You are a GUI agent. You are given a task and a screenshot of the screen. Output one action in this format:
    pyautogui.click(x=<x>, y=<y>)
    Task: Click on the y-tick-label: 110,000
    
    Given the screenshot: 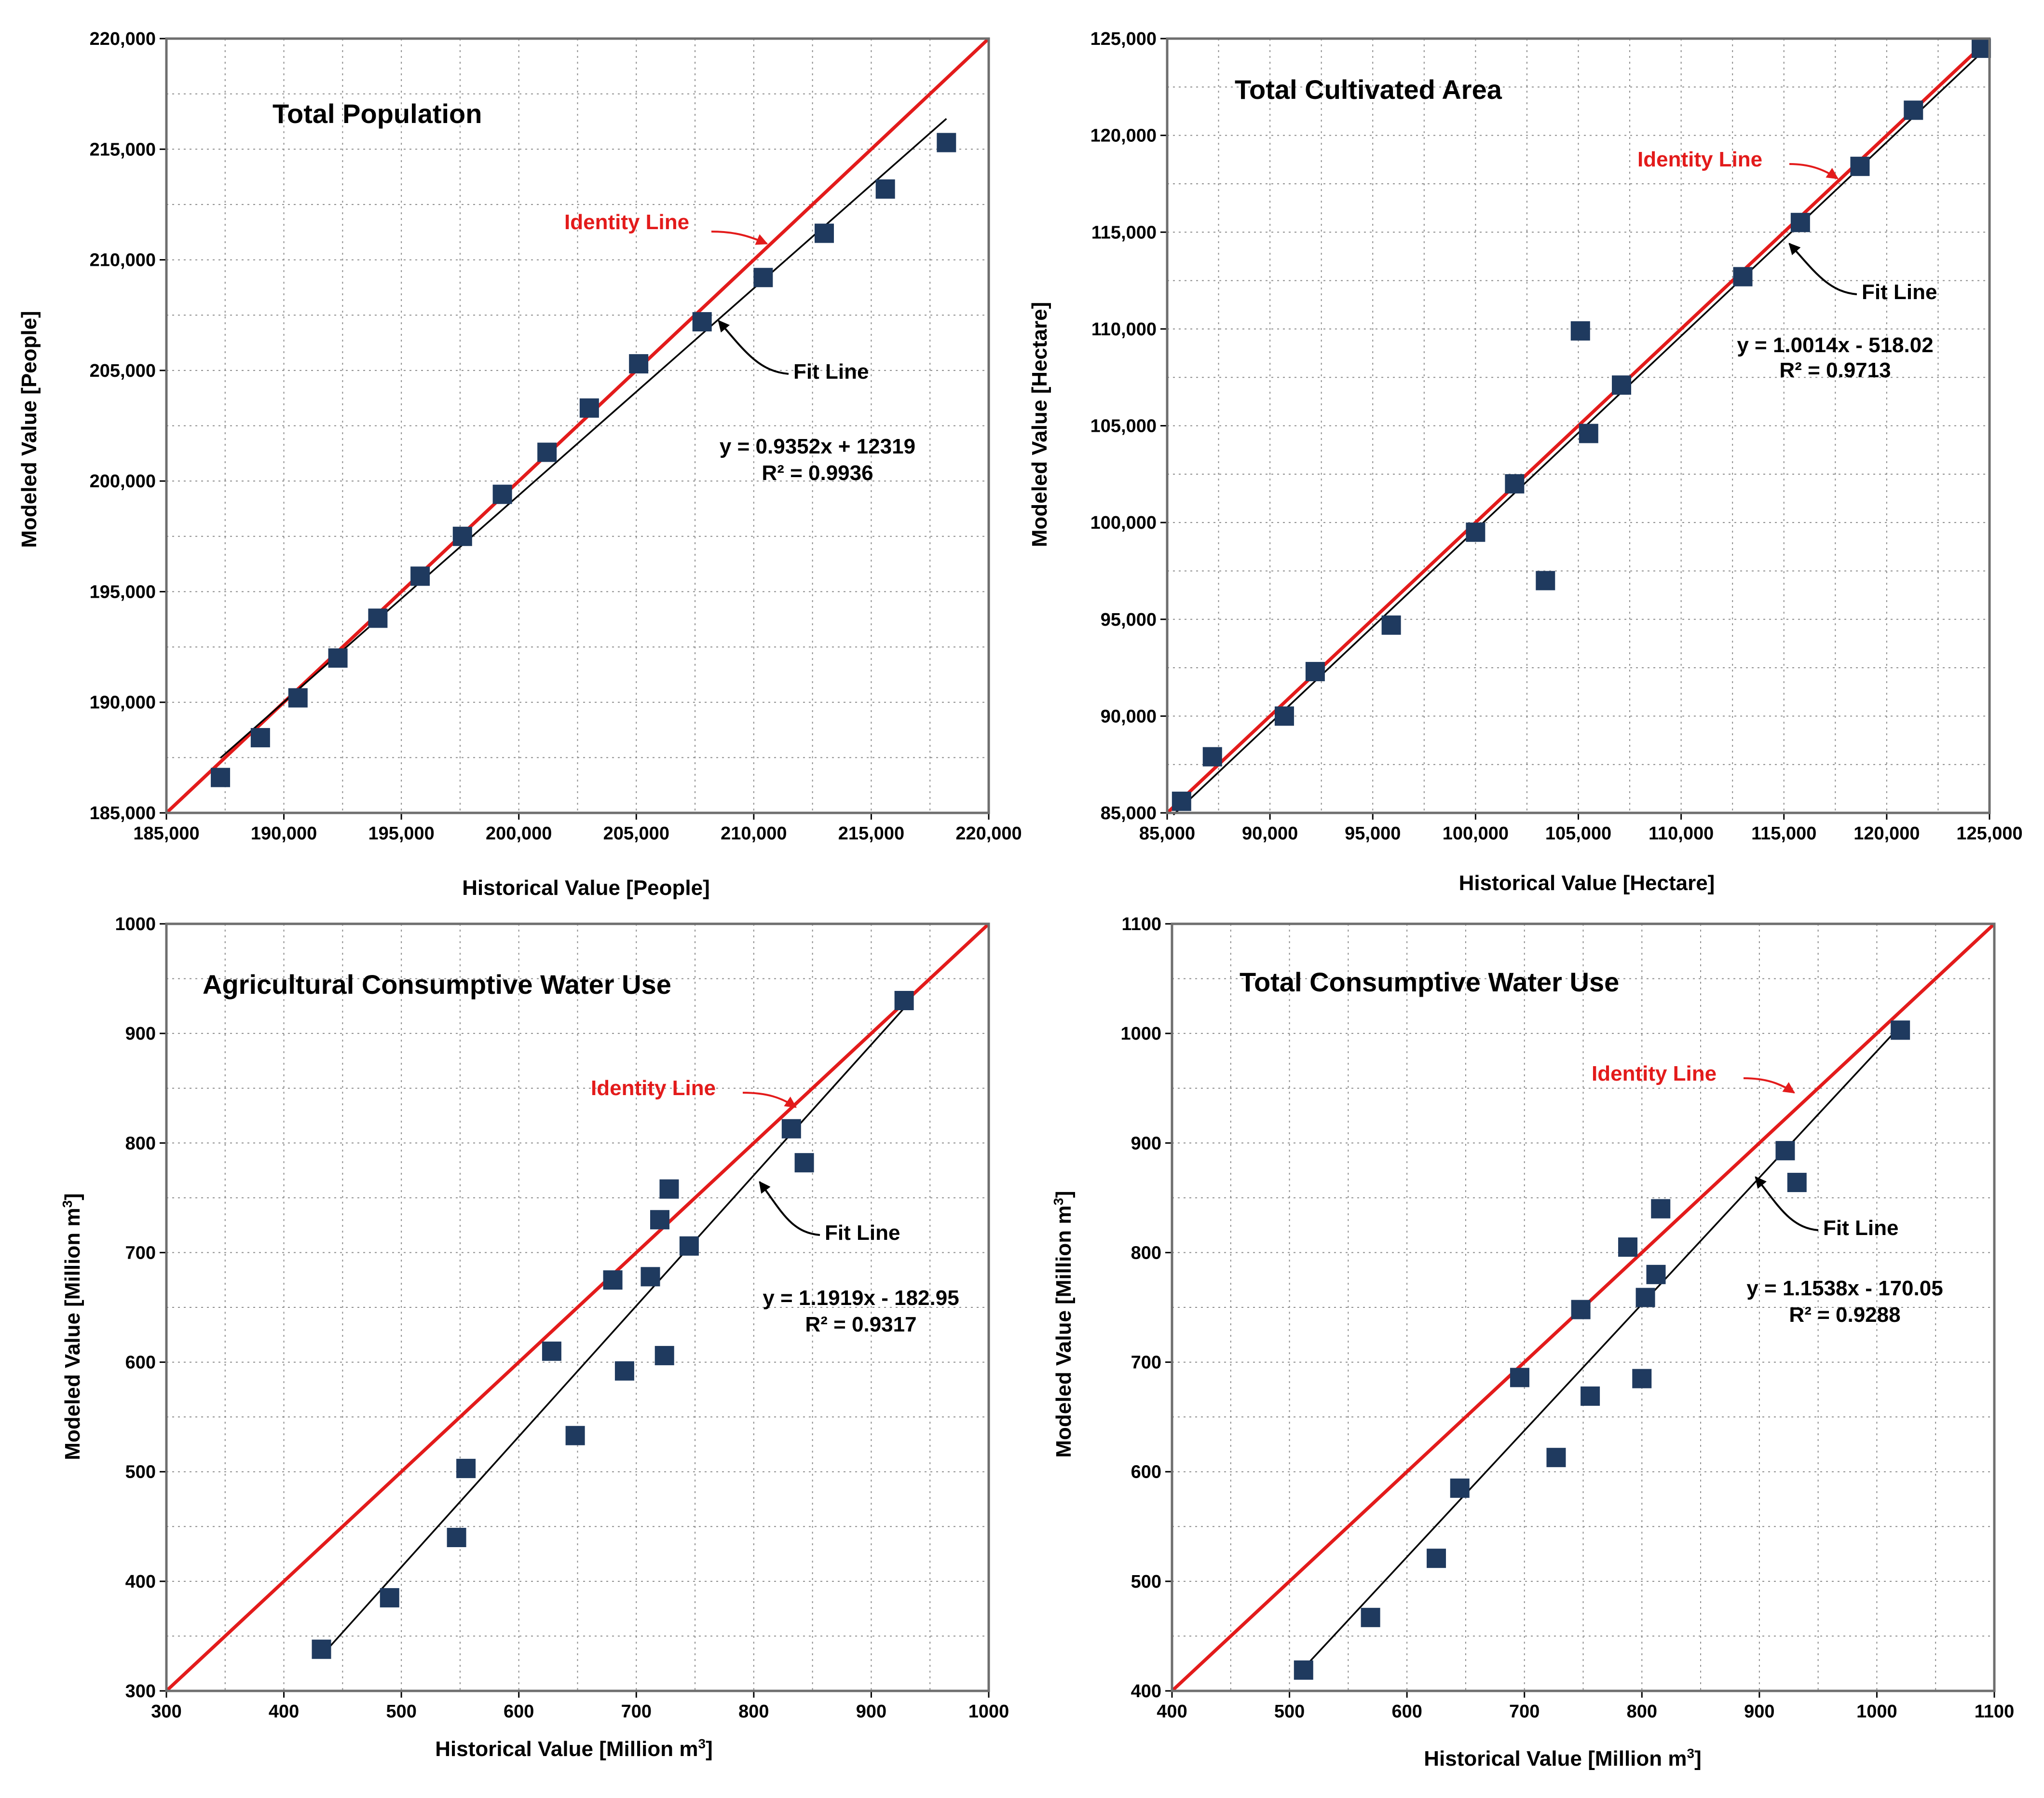 What is the action you would take?
    pyautogui.click(x=1124, y=329)
    